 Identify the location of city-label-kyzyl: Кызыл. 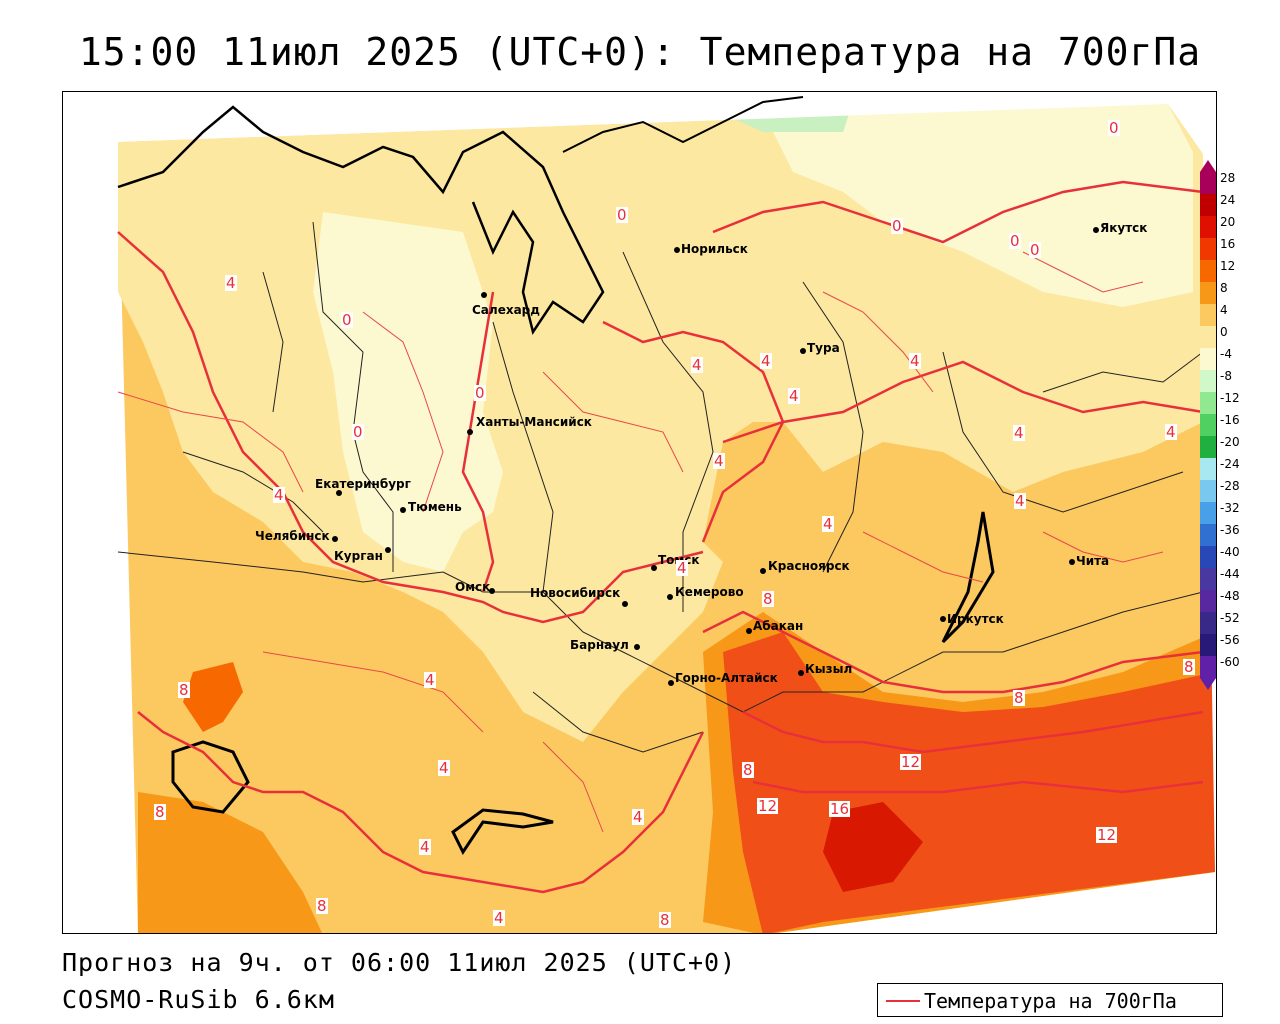
(829, 669).